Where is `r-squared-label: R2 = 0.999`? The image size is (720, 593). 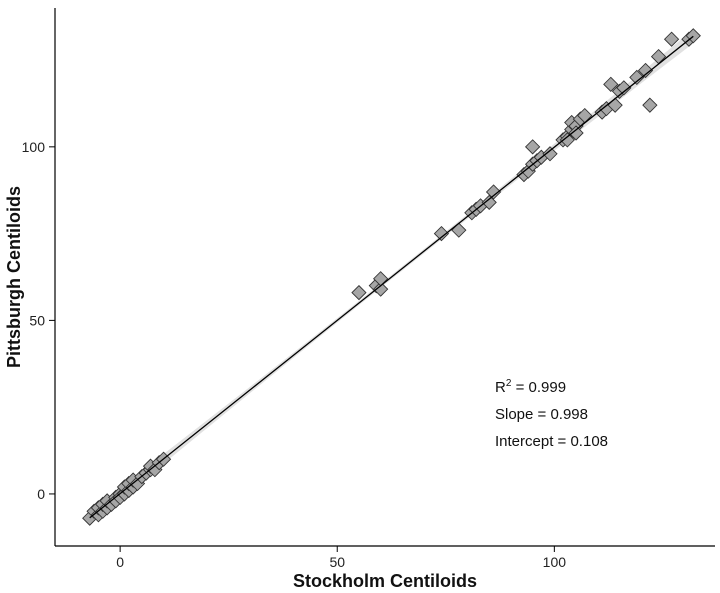 r-squared-label: R2 = 0.999 is located at coordinates (530, 387).